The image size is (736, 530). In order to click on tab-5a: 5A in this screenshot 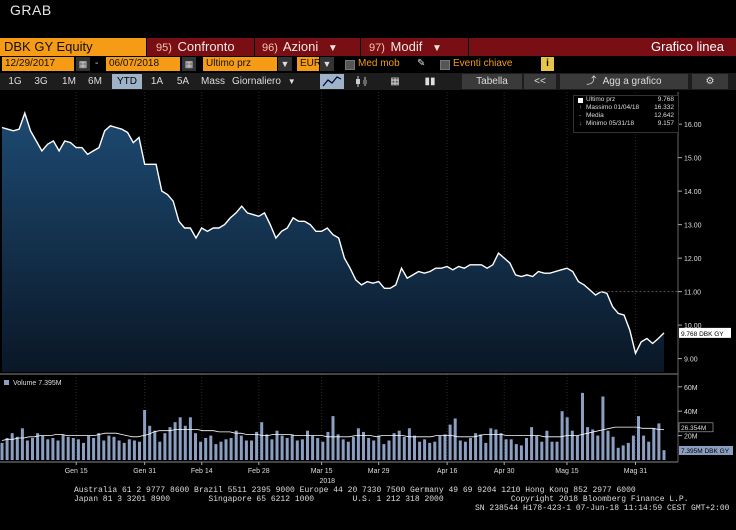, I will do `click(183, 81)`.